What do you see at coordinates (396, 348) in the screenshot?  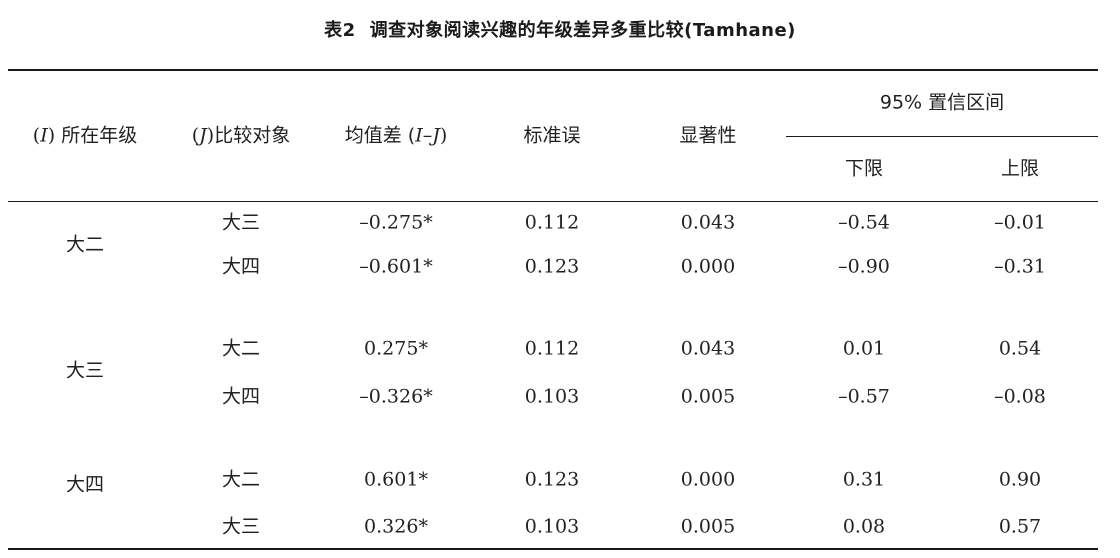 I see `mean-diff-cell: 0.275*` at bounding box center [396, 348].